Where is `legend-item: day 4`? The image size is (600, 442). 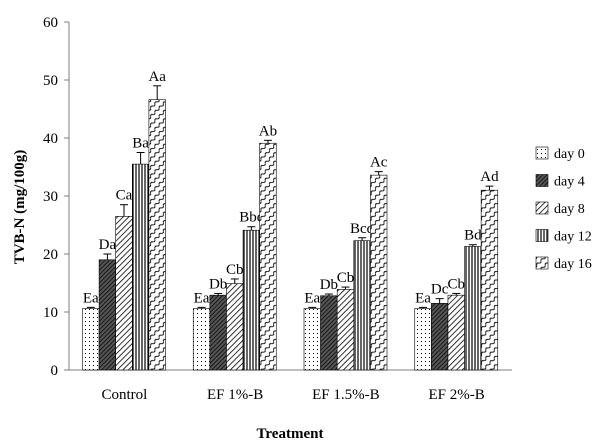 legend-item: day 4 is located at coordinates (560, 182).